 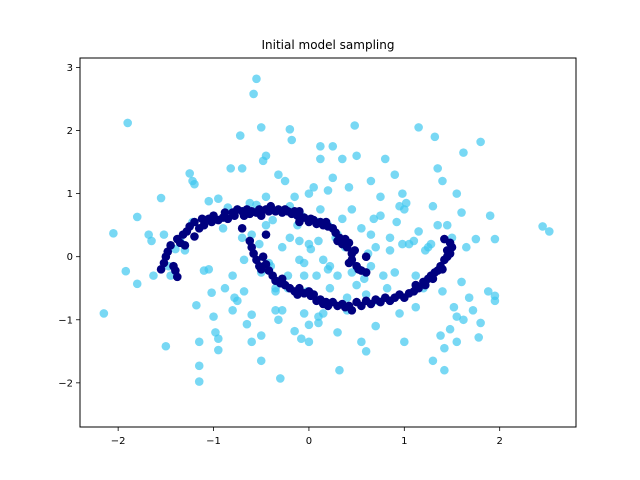 What do you see at coordinates (500, 441) in the screenshot?
I see `x-tick-label: 2` at bounding box center [500, 441].